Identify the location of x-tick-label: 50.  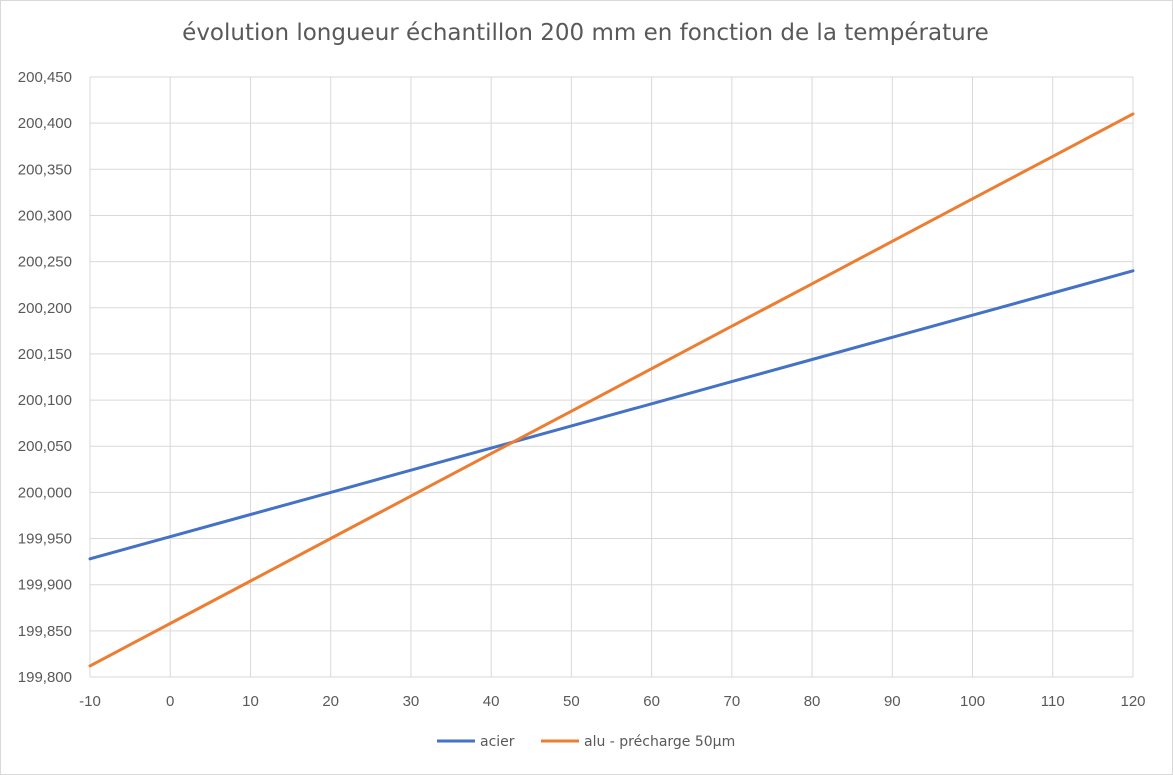
(571, 701).